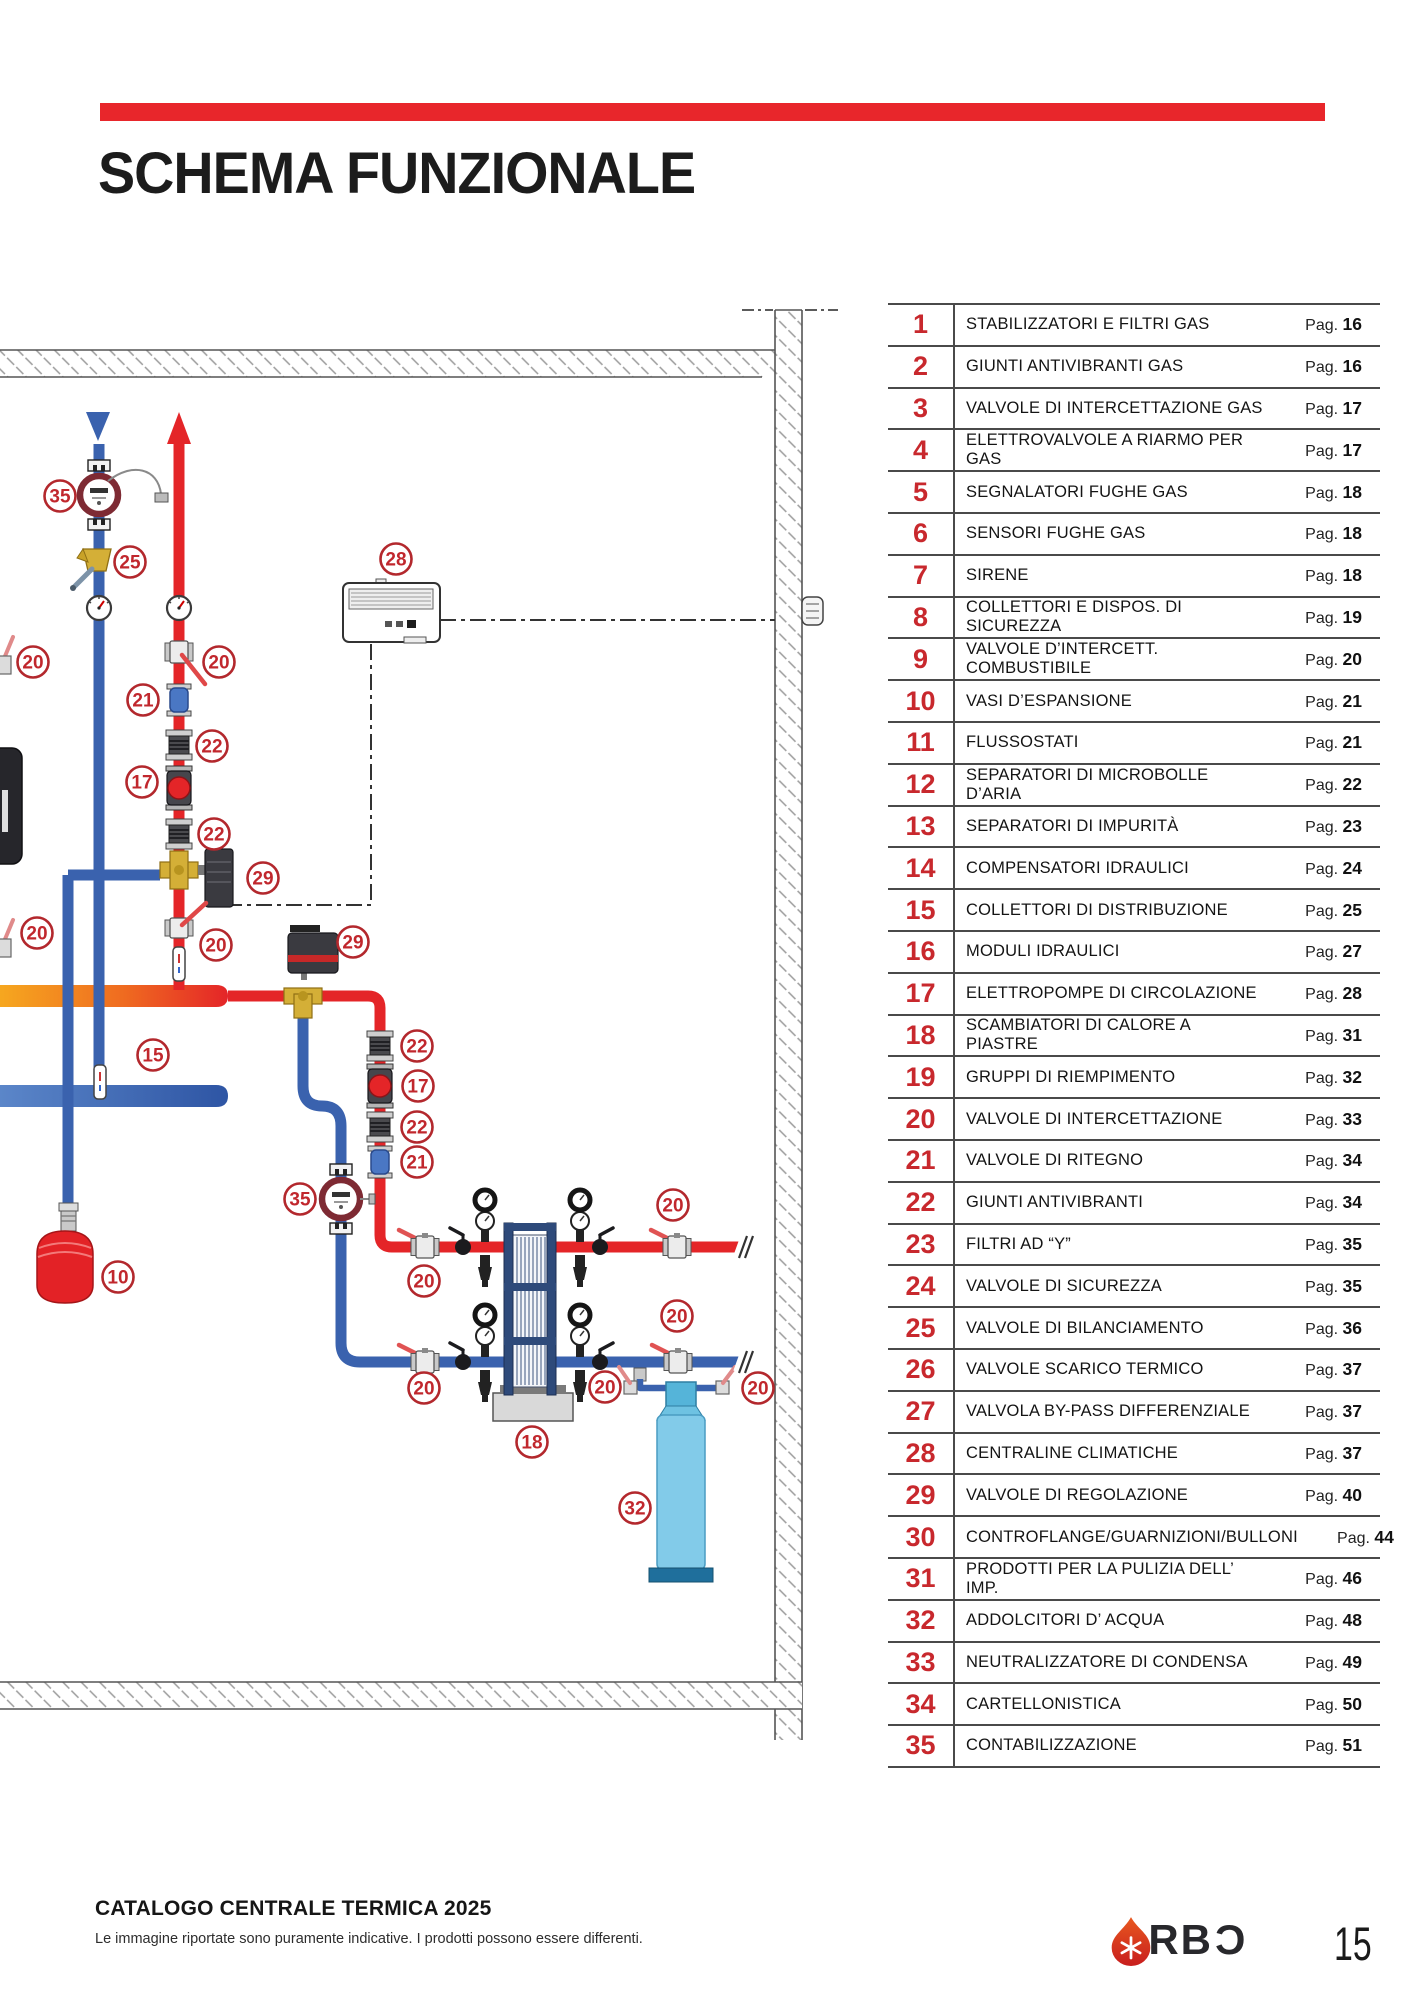  I want to click on legend-row: 24 VALVOLE DI SICUREZZA Pag. 35, so click(1134, 1287).